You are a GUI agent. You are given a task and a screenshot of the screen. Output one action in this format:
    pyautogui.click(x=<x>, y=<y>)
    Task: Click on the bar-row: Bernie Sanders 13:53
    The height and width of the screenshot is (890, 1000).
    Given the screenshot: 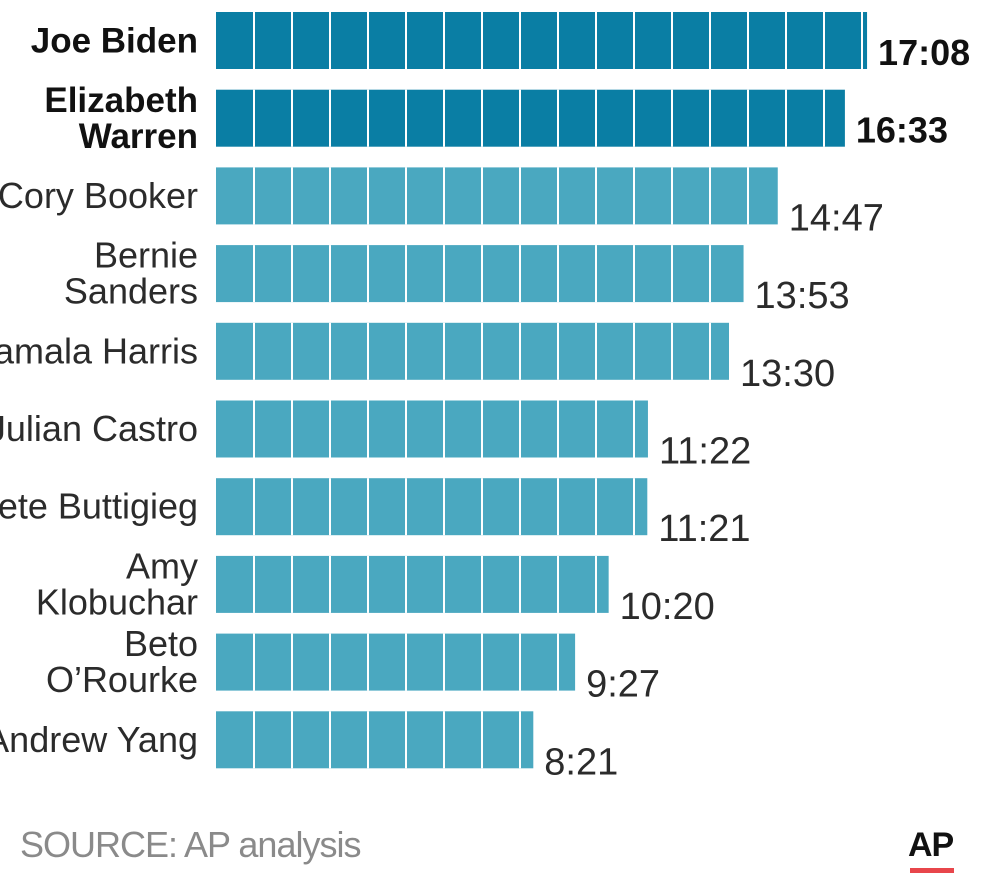 What is the action you would take?
    pyautogui.click(x=457, y=276)
    